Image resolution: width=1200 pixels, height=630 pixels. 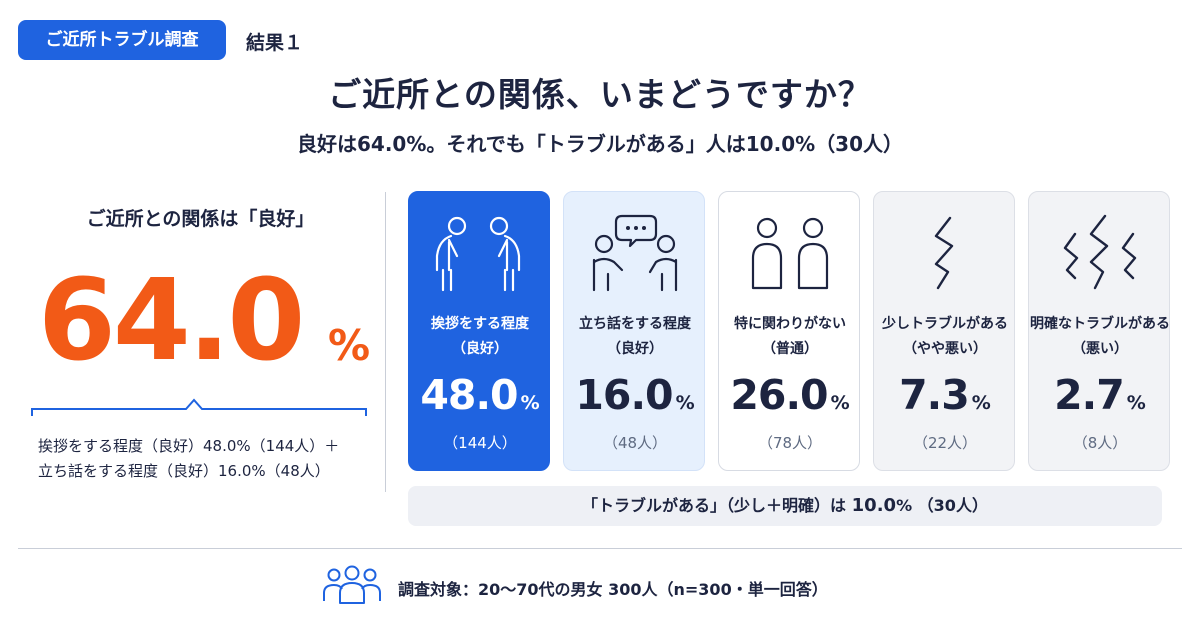 What do you see at coordinates (480, 337) in the screenshot?
I see `card-label: 挨拶をする程度 （良好）` at bounding box center [480, 337].